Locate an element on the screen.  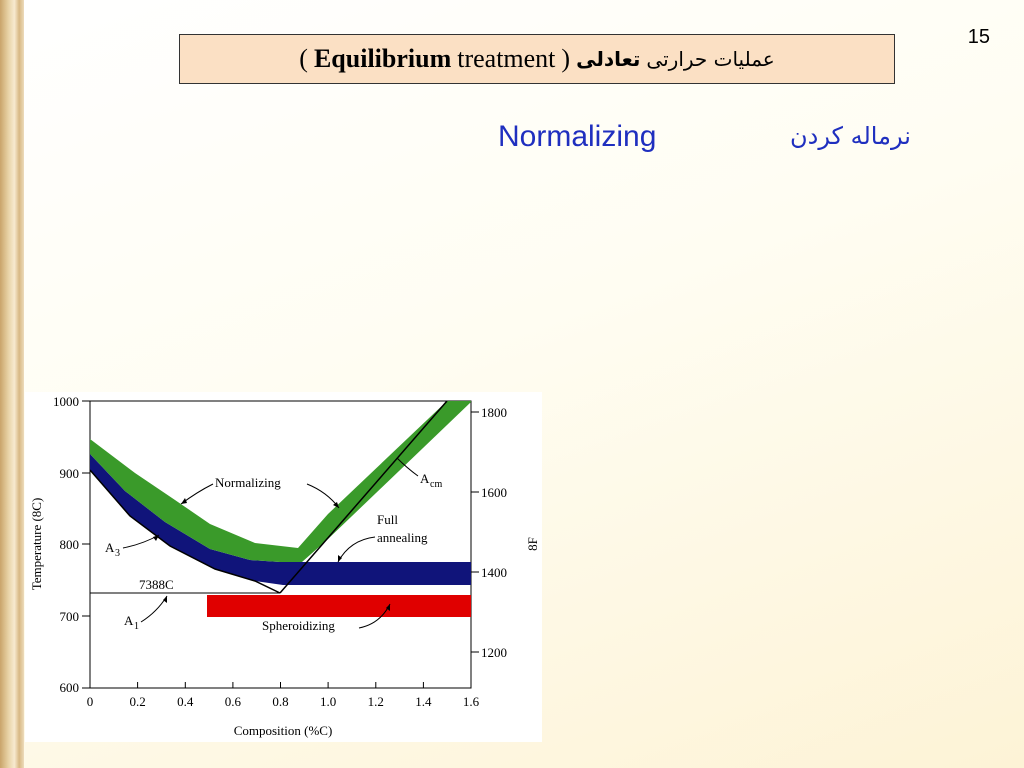
full-annealing-band is located at coordinates (280, 519).